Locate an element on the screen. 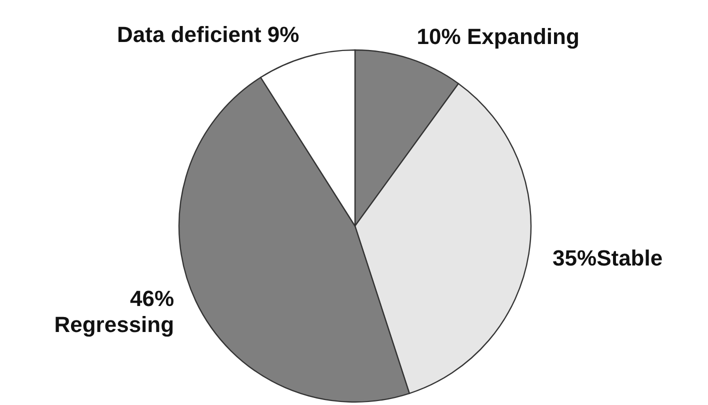 The image size is (708, 405). slice-label: 10% Expanding is located at coordinates (498, 36).